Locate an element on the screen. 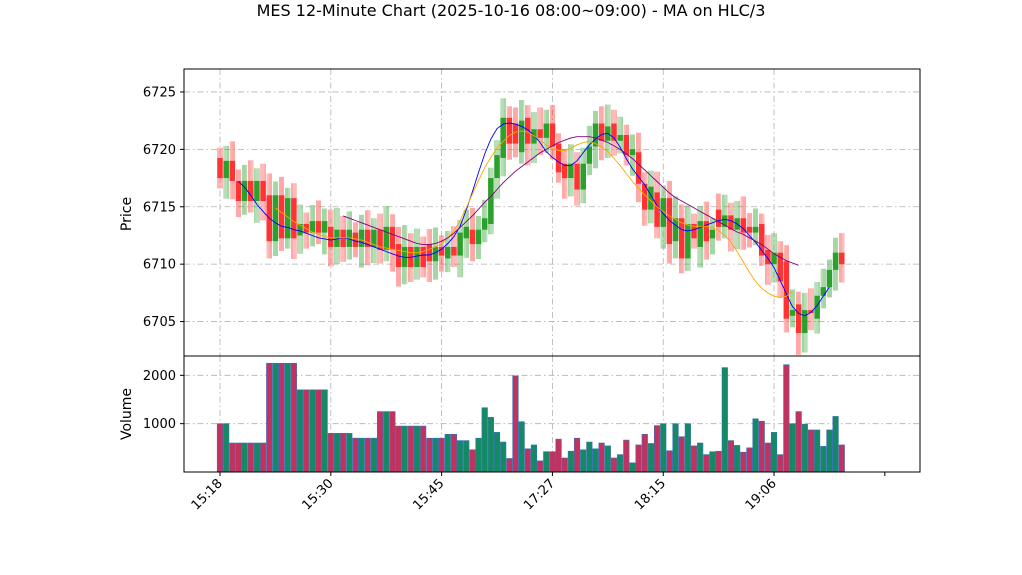  price-tick-label: 6710 is located at coordinates (159, 265).